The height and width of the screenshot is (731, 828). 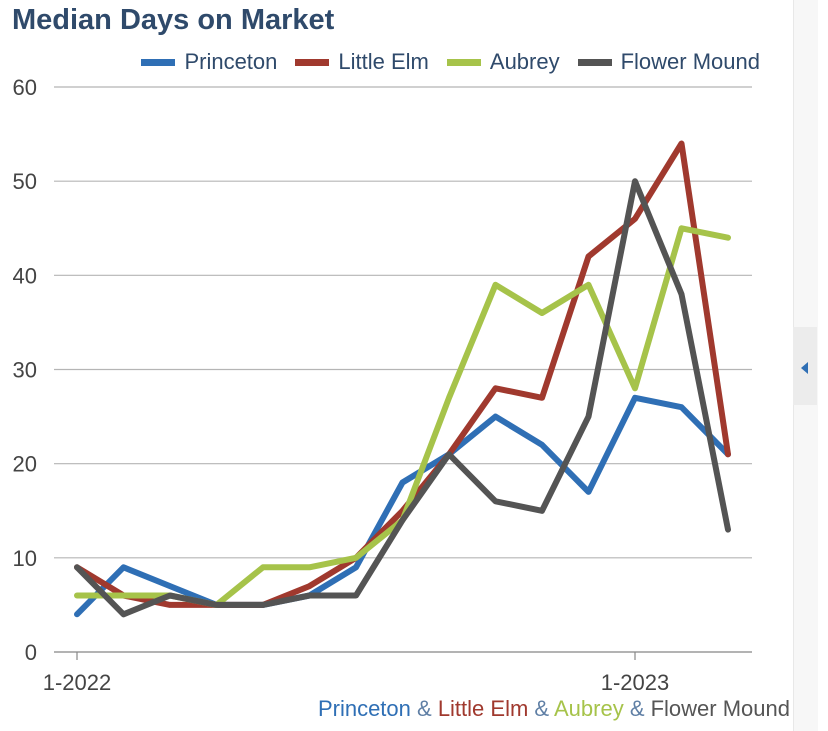 I want to click on caption-series-name: Flower Mound, so click(x=720, y=708).